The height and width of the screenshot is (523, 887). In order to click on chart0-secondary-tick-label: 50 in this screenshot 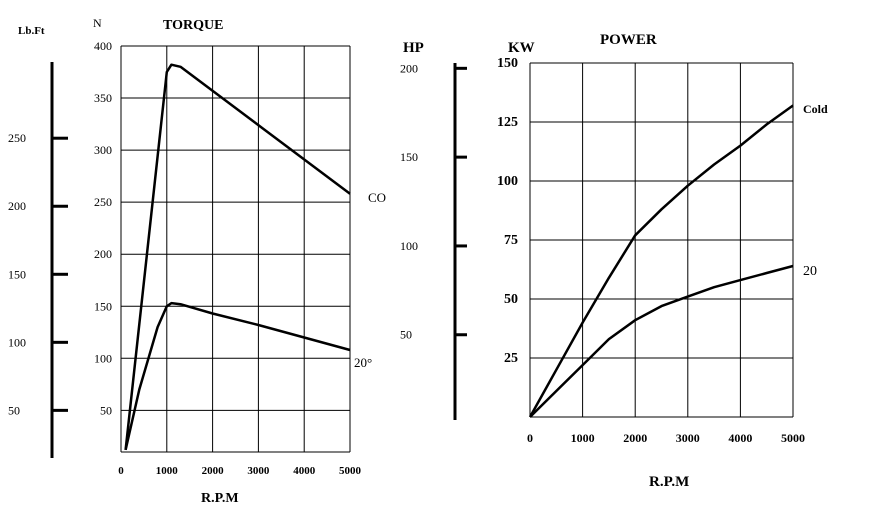, I will do `click(14, 410)`.